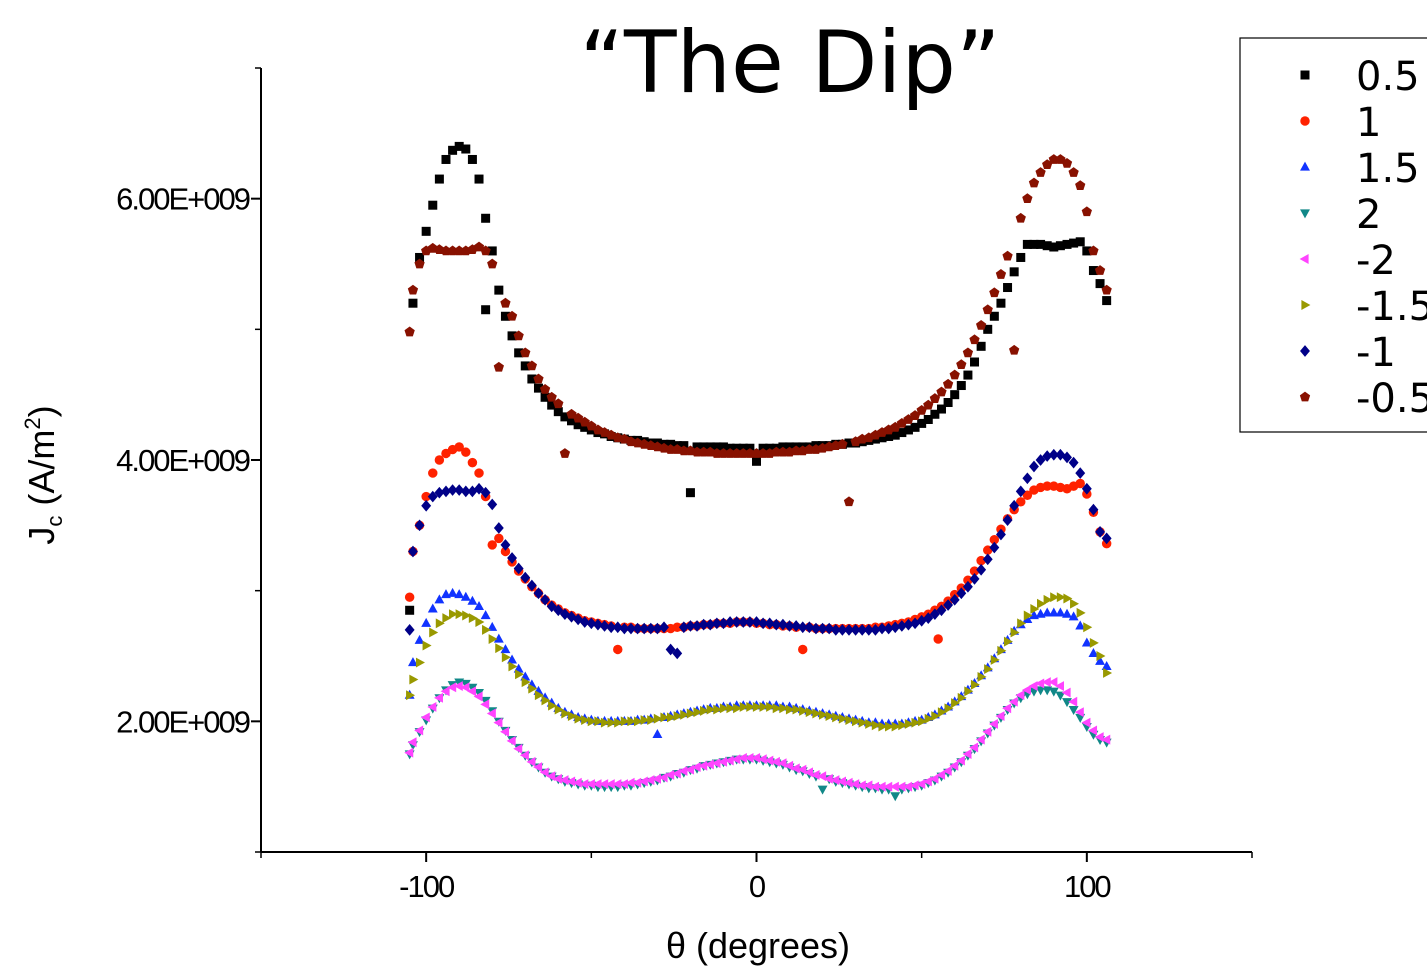  Describe the element at coordinates (1360, 169) in the screenshot. I see `legend-item: 1.5` at that location.